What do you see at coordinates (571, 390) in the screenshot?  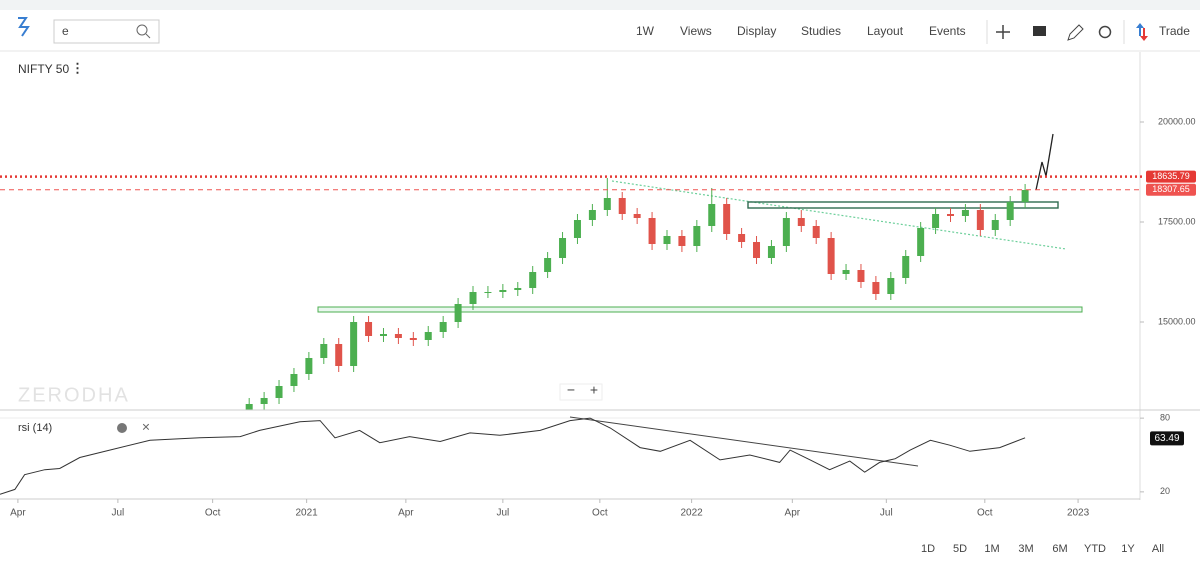 I see `zoom-out: −` at bounding box center [571, 390].